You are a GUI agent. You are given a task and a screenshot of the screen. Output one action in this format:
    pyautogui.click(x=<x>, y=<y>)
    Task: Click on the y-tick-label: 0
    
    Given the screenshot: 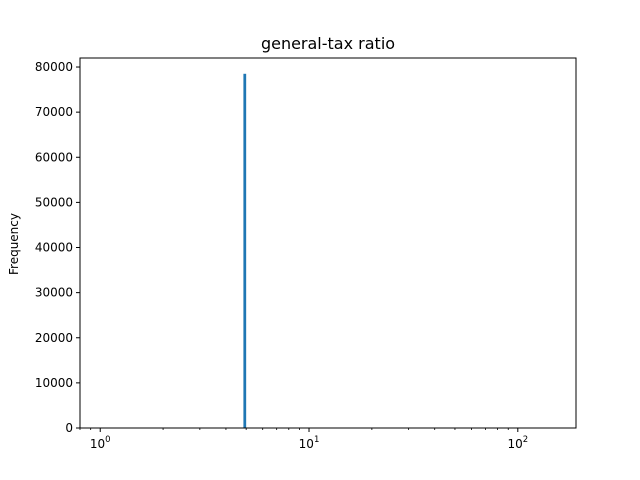 What is the action you would take?
    pyautogui.click(x=69, y=428)
    